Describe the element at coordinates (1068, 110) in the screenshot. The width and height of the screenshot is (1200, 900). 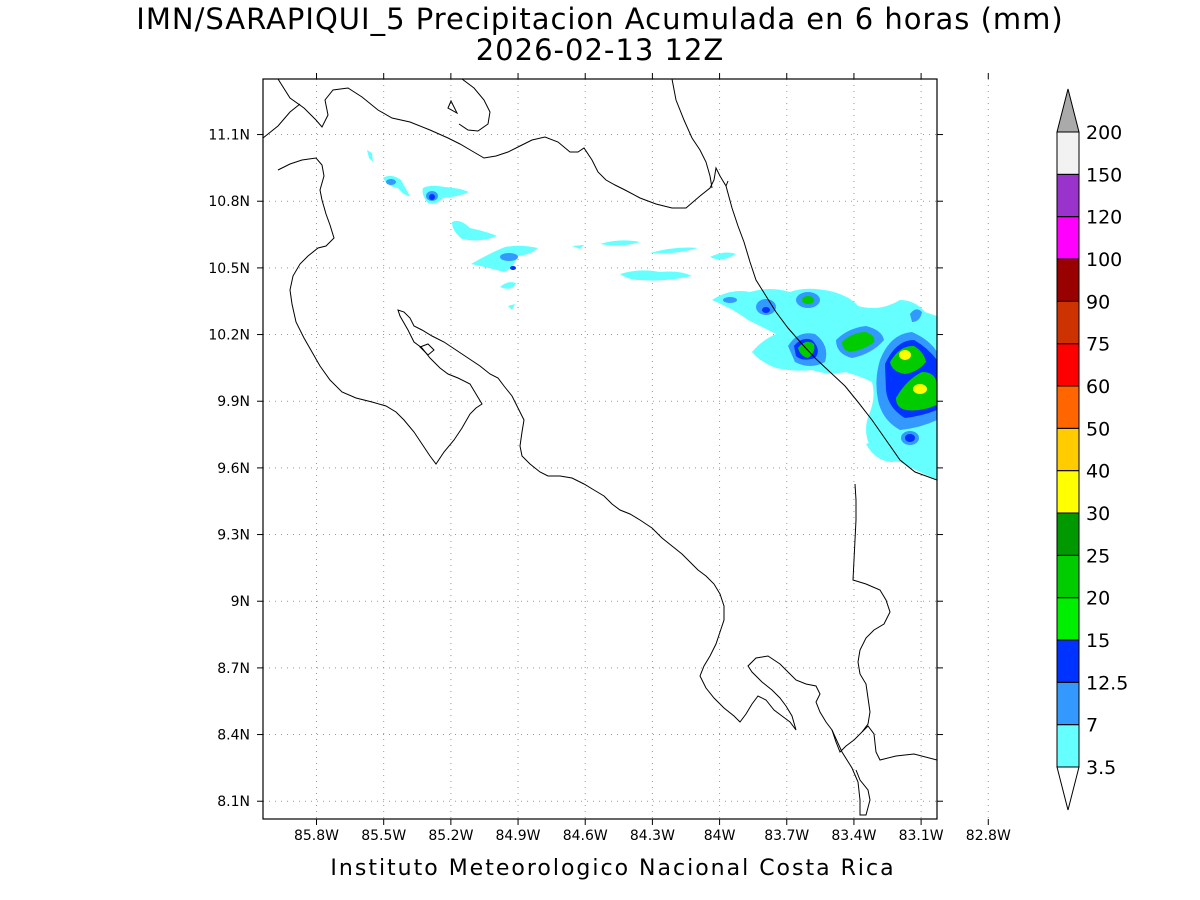
I see `colorbar-top-arrow` at that location.